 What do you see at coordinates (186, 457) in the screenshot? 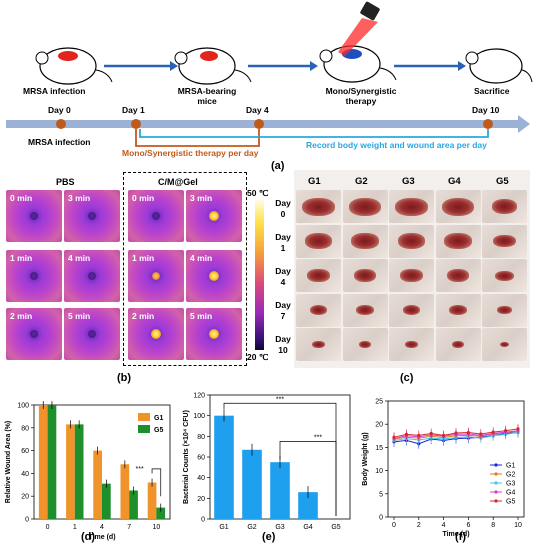
I see `y-axis-label: Bacterial Counts (×10⁴ CFU)` at bounding box center [186, 457].